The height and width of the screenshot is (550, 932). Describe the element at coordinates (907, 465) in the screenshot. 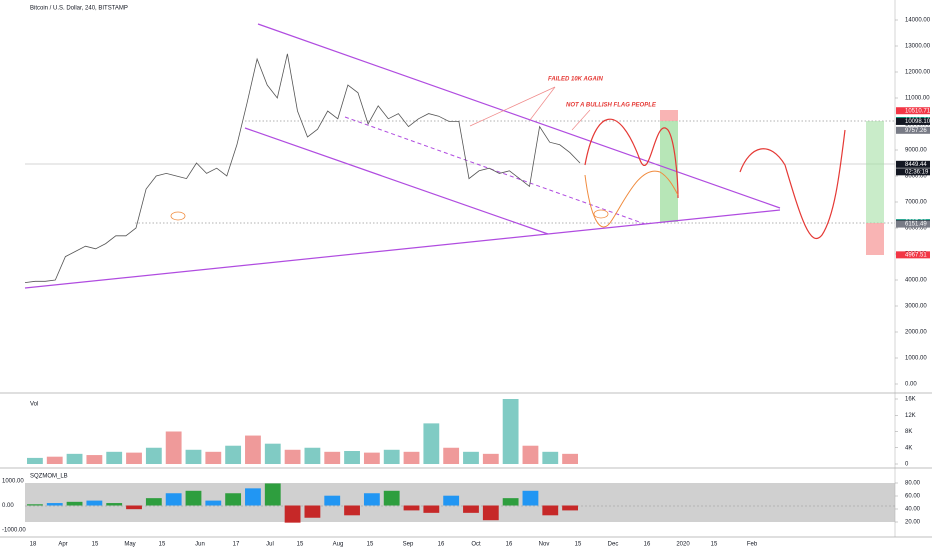

I see `volume-tick-label: 0` at that location.